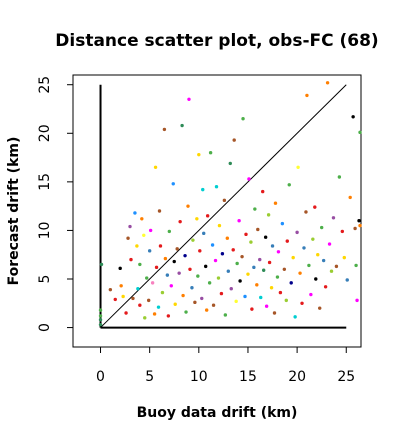 Image resolution: width=400 pixels, height=440 pixels. I want to click on x-tick-label: 0, so click(100, 377).